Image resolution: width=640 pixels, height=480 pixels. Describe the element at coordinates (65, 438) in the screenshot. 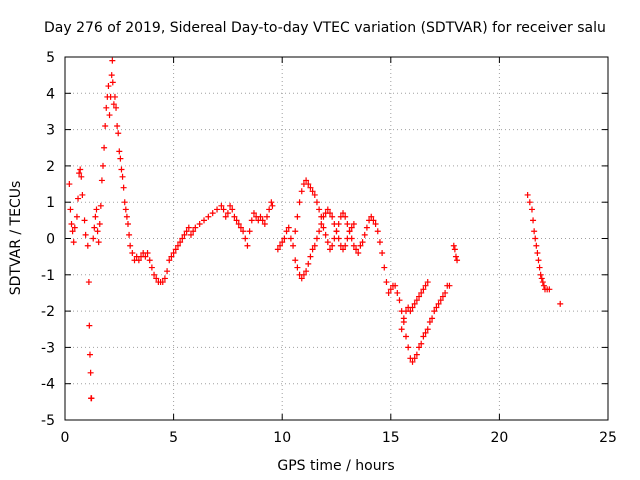

I see `x-tick-label: 0` at that location.